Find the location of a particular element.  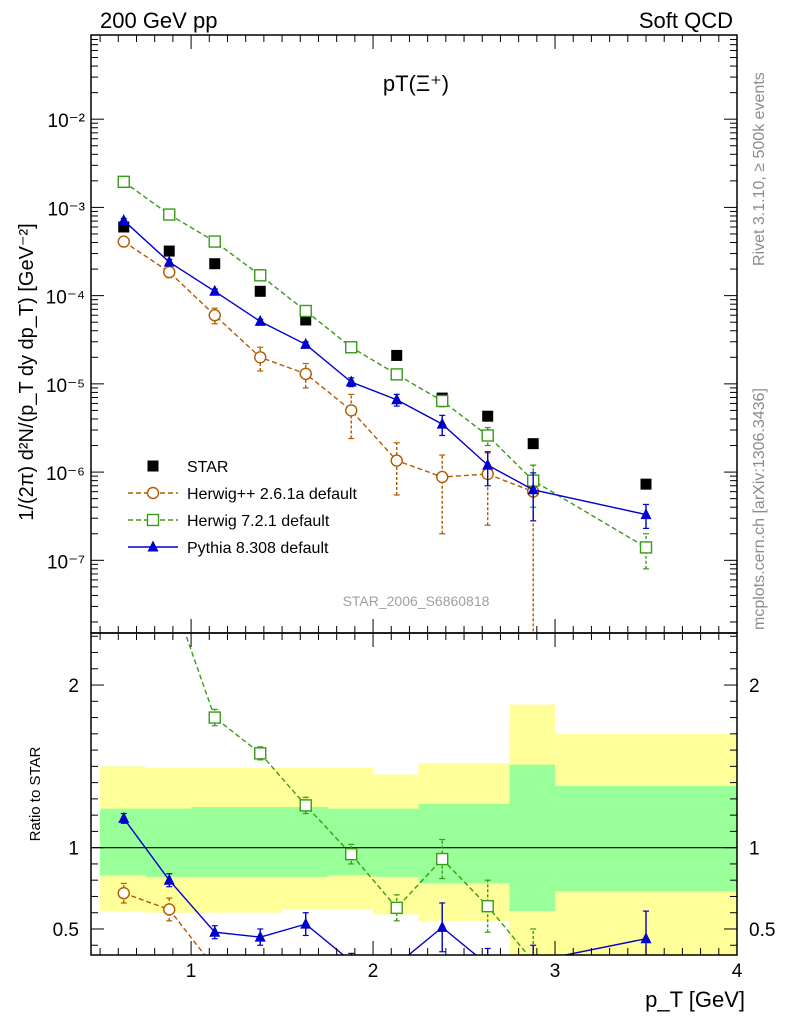

y-tick-label: 10⁻⁴ is located at coordinates (65, 298).